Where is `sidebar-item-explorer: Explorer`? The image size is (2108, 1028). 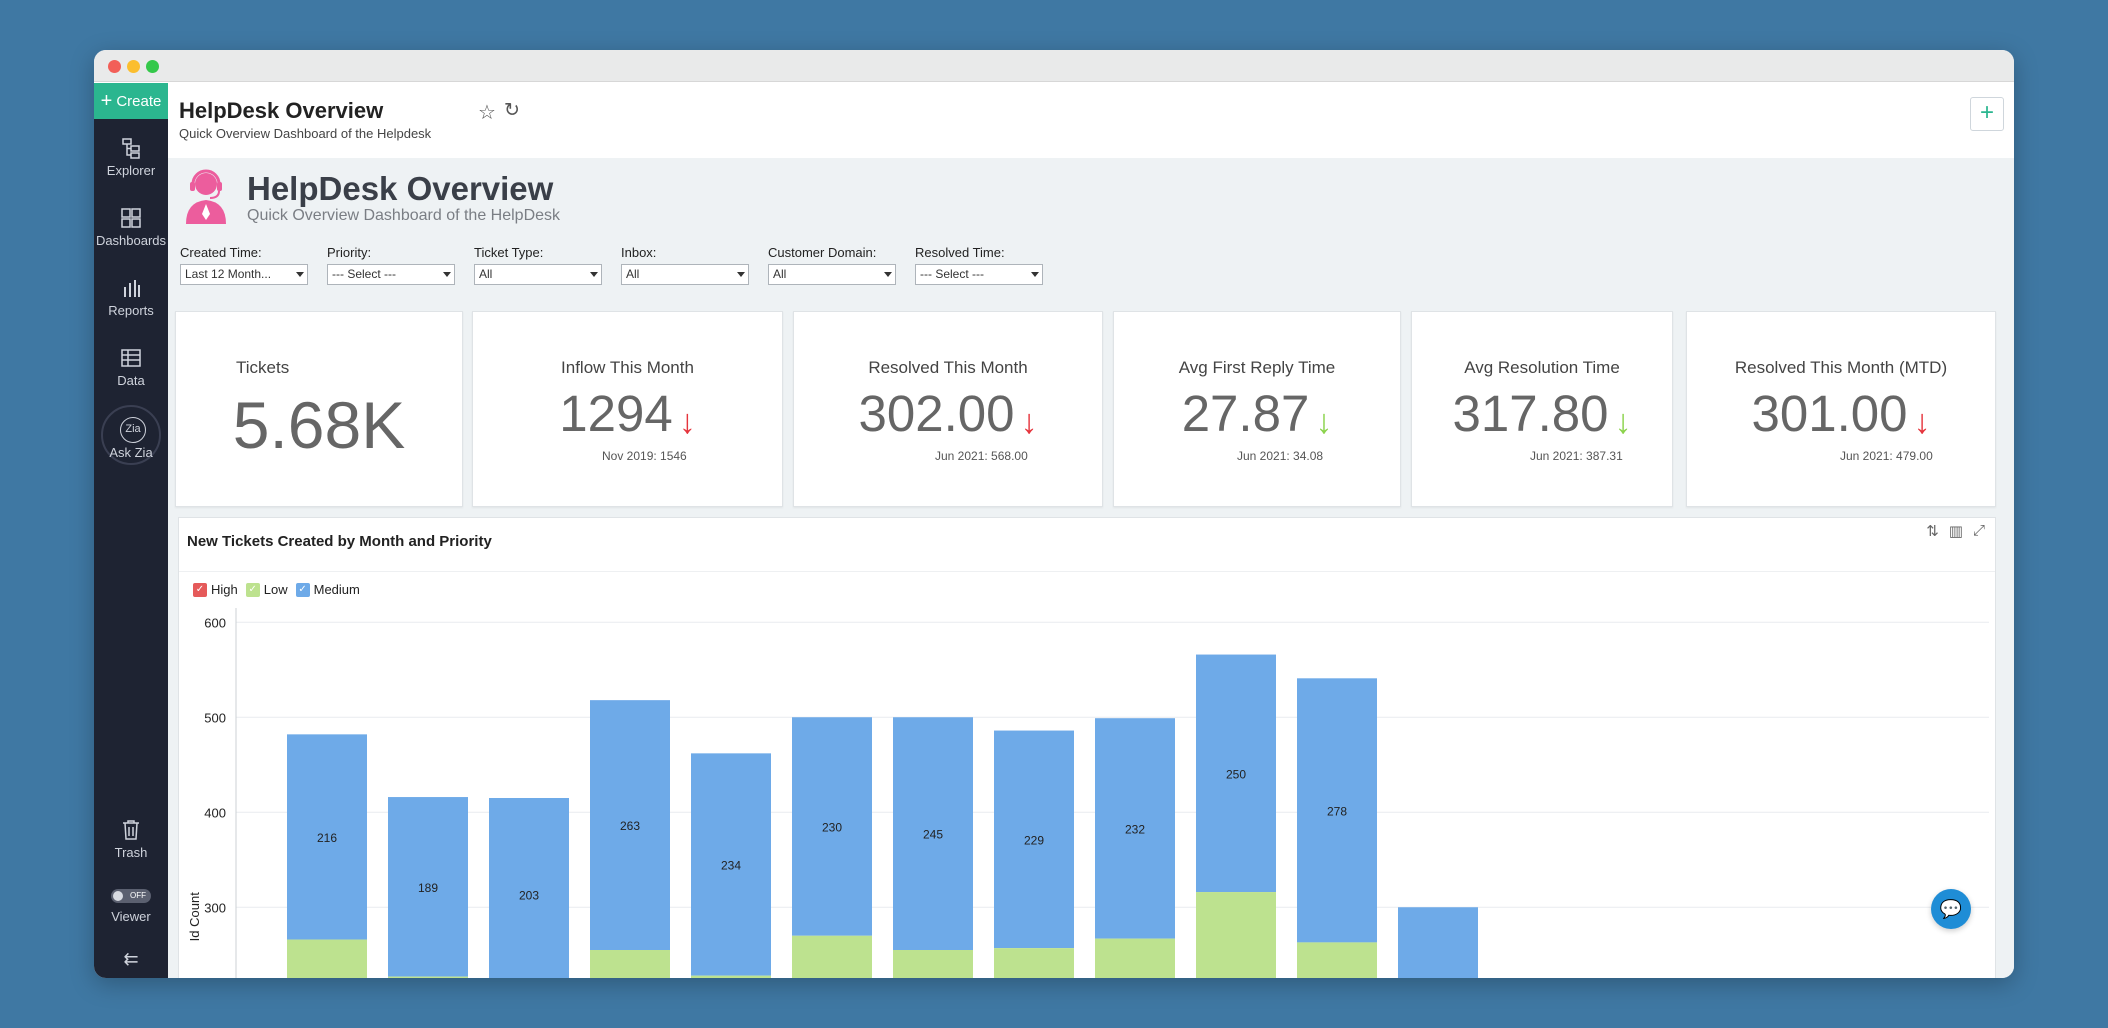 sidebar-item-explorer: Explorer is located at coordinates (131, 167).